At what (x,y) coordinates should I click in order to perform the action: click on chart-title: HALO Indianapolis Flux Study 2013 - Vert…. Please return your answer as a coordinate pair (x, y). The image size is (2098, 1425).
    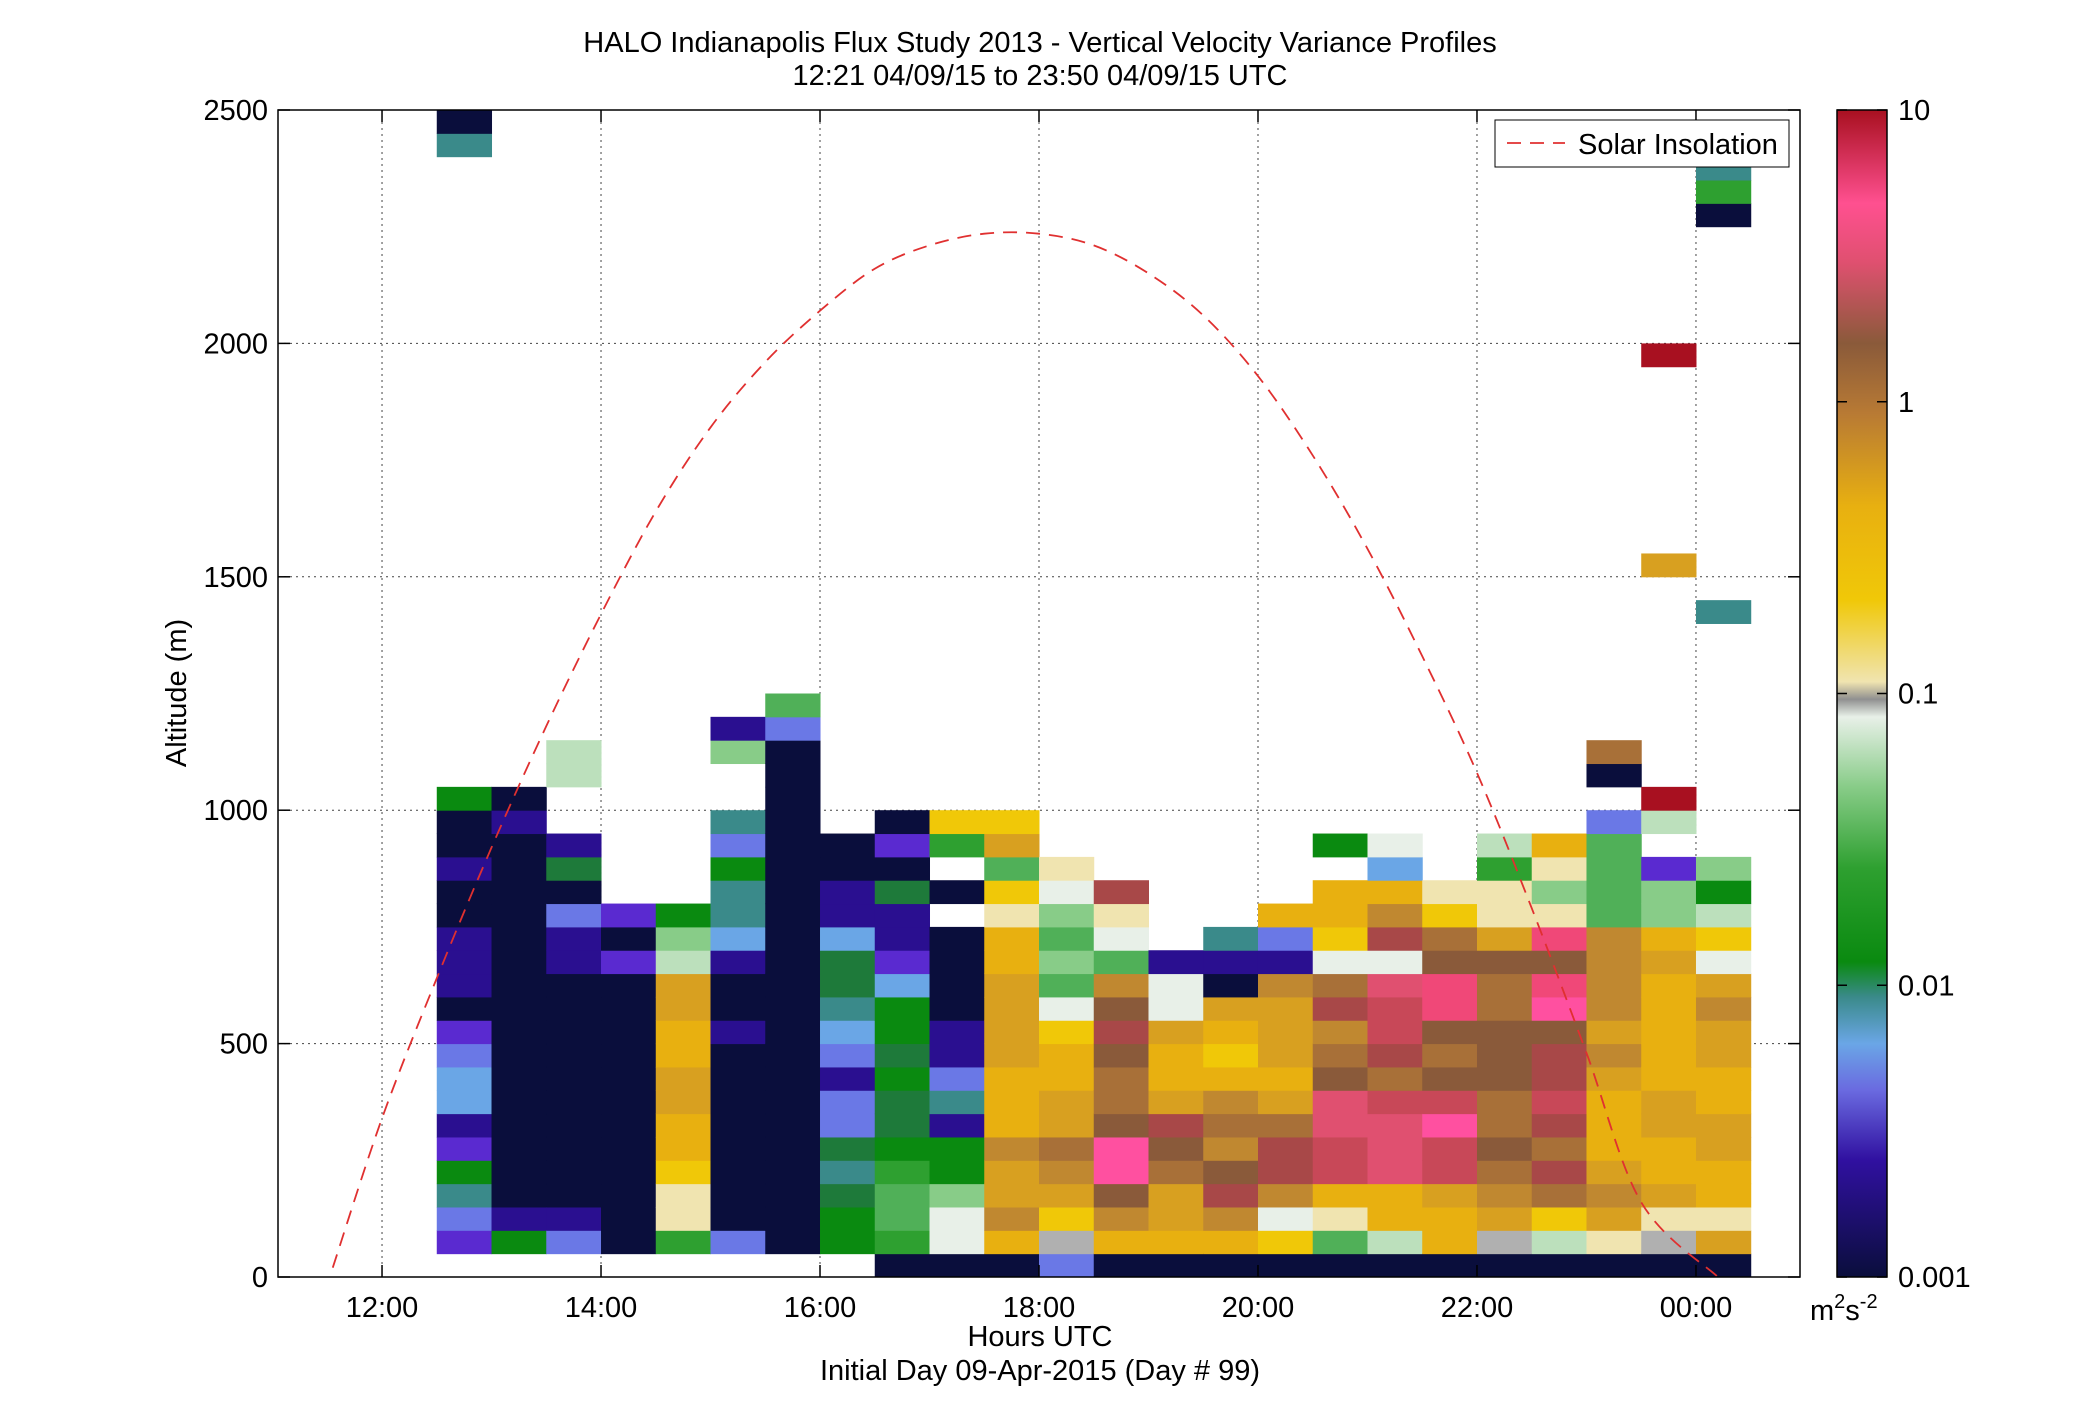
    Looking at the image, I should click on (1039, 43).